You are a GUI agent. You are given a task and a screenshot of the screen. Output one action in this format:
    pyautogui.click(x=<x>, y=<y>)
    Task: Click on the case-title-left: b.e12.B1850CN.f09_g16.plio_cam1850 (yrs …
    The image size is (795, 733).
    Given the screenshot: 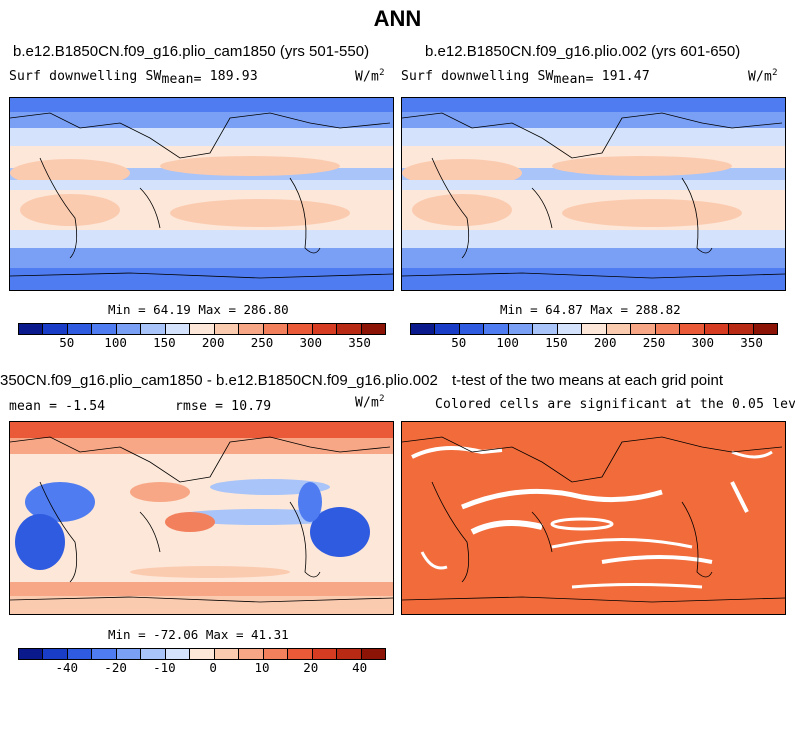 What is the action you would take?
    pyautogui.click(x=191, y=51)
    